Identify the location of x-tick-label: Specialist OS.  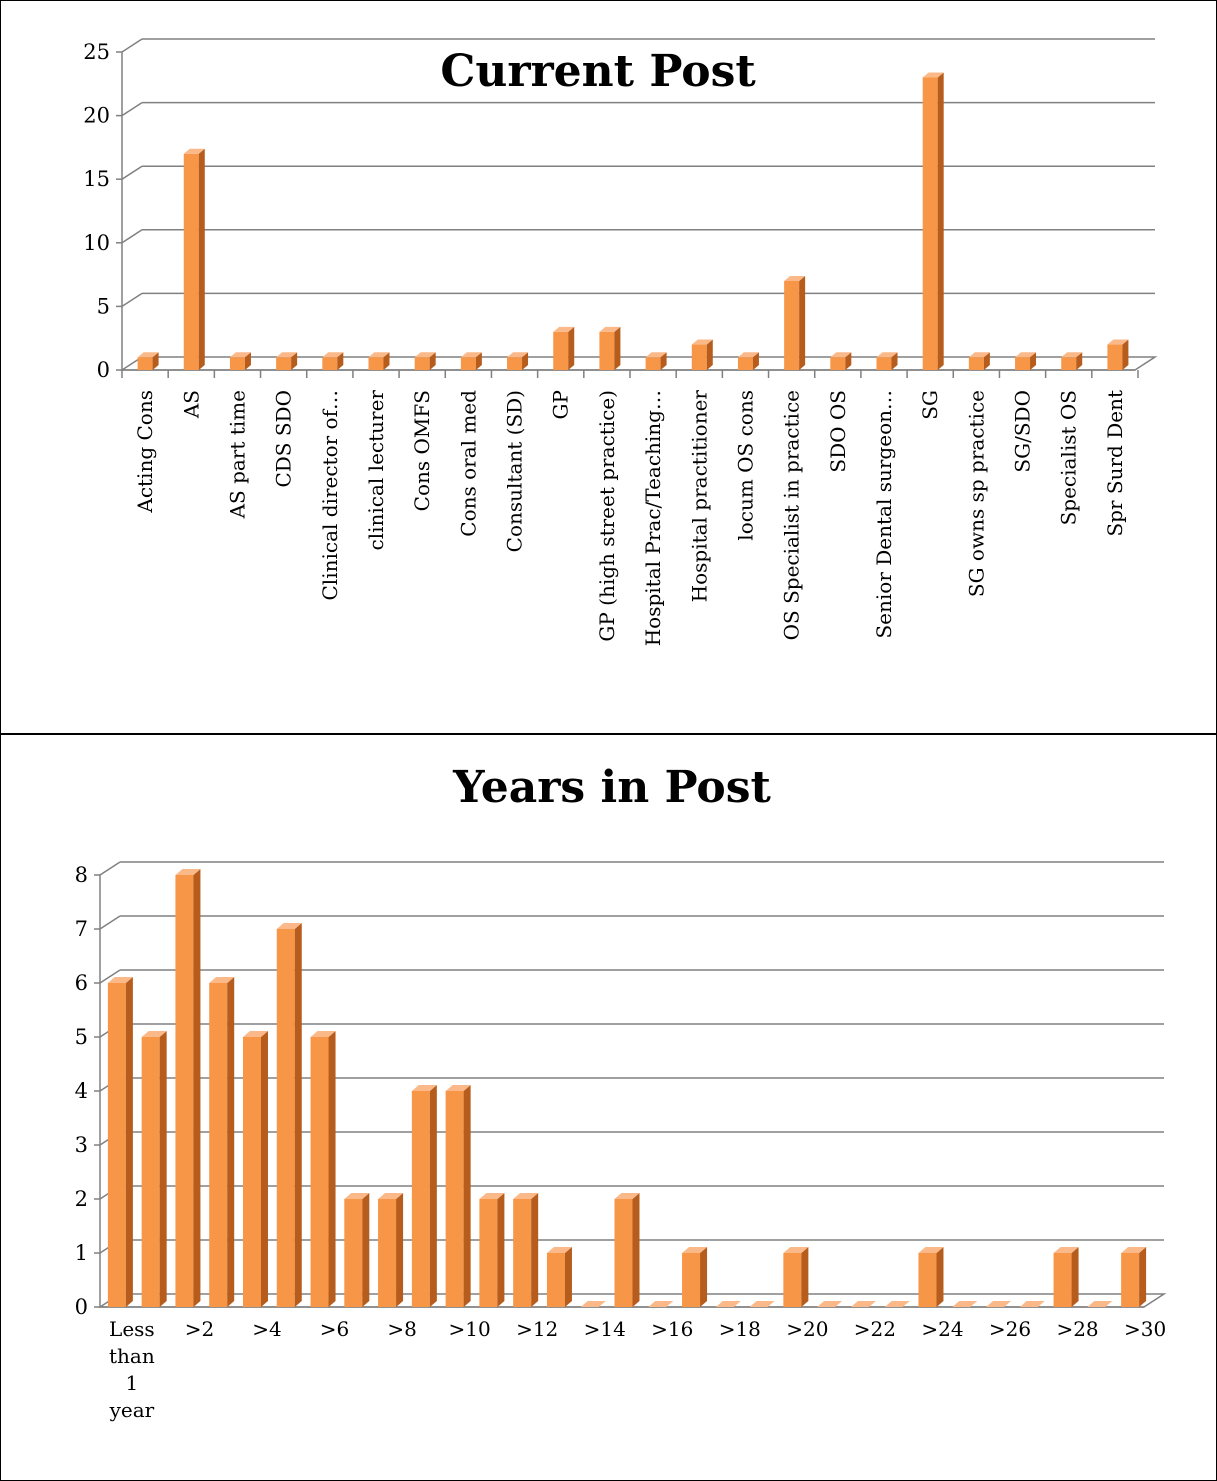
(1069, 457).